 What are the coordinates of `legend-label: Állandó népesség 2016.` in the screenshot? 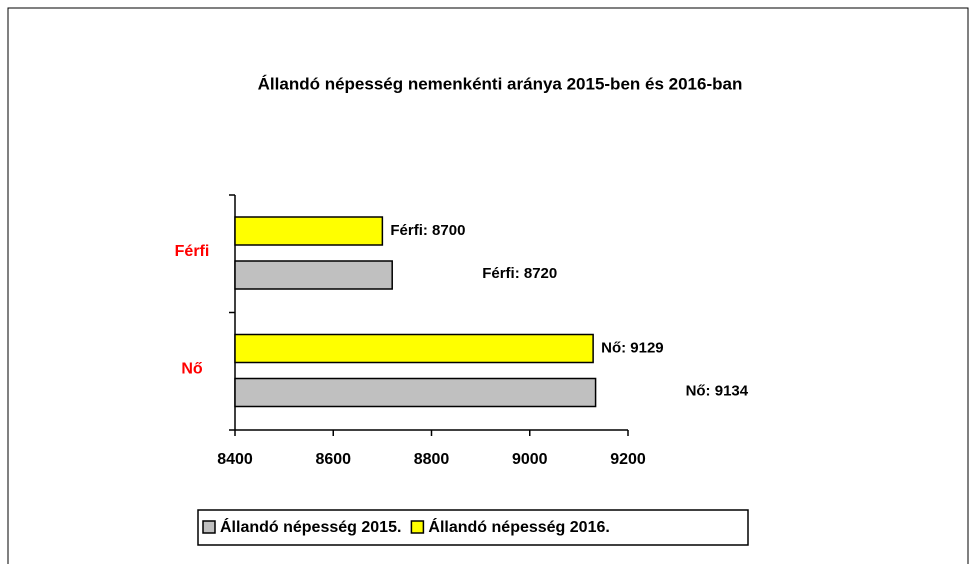 It's located at (518, 526).